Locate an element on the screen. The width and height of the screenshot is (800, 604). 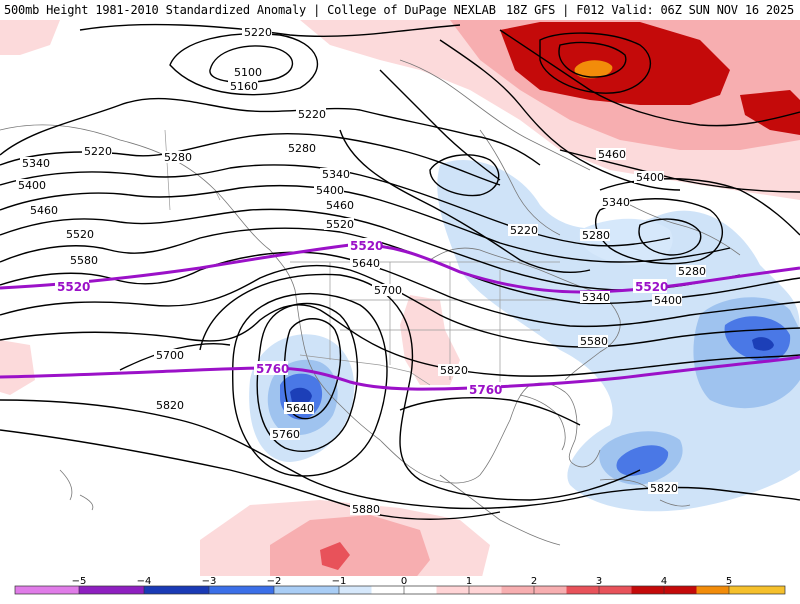
colorbar-outline is located at coordinates (400, 590).